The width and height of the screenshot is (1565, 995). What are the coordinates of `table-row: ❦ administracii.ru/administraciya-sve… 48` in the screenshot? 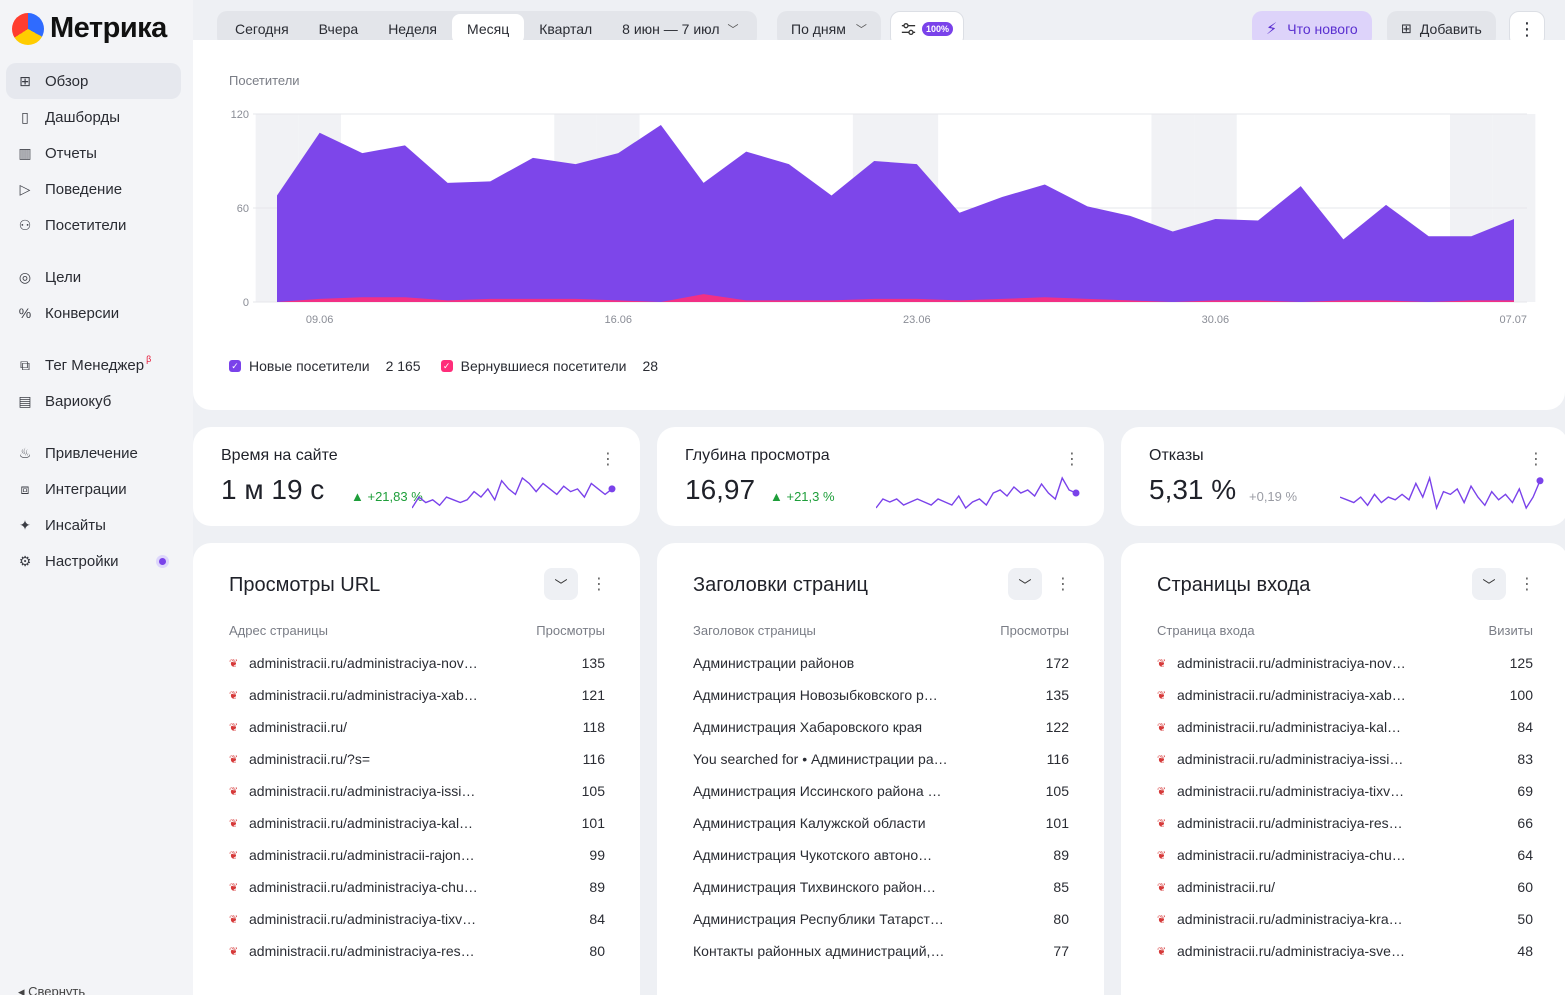 It's located at (1345, 951).